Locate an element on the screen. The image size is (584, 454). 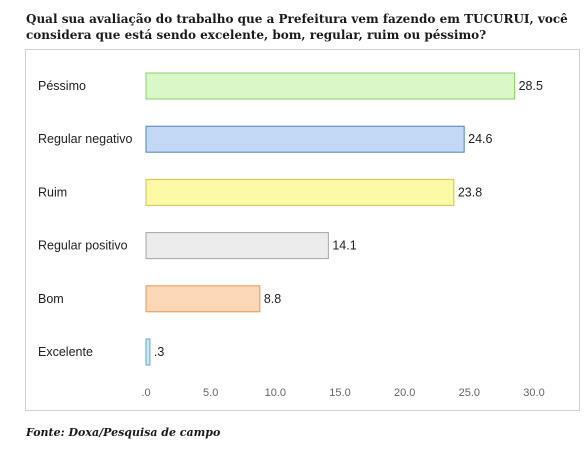
x-tick-label: 15.0 is located at coordinates (339, 393).